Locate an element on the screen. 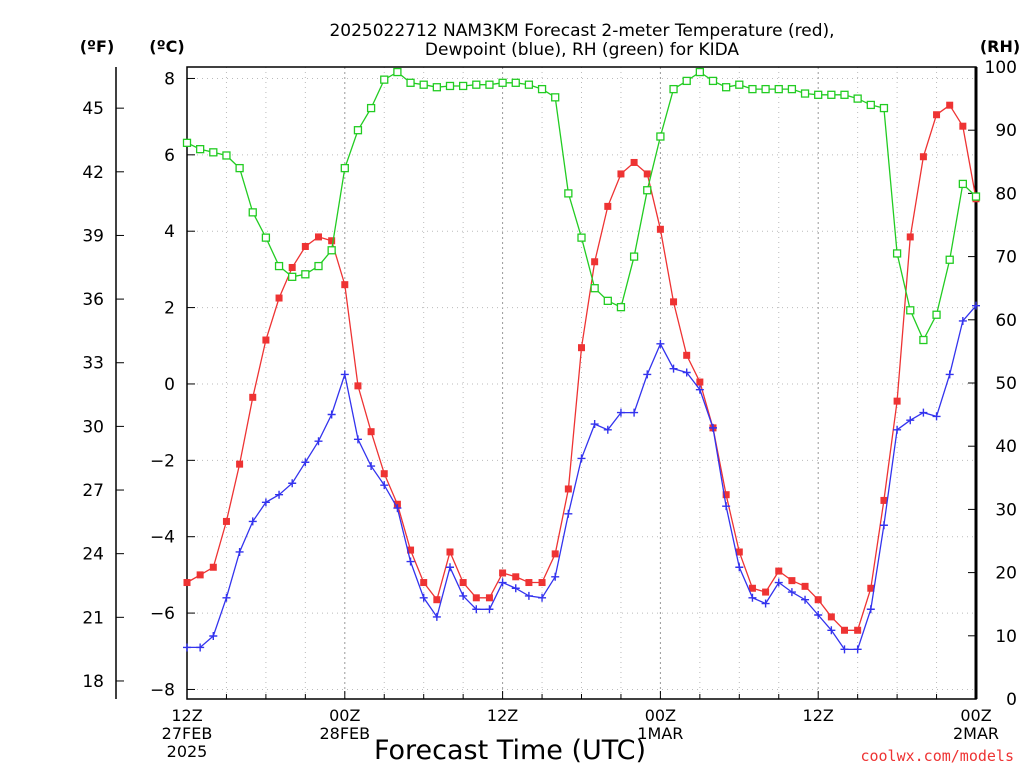 The height and width of the screenshot is (768, 1024). x-tick-date-label: 2MAR is located at coordinates (976, 733).